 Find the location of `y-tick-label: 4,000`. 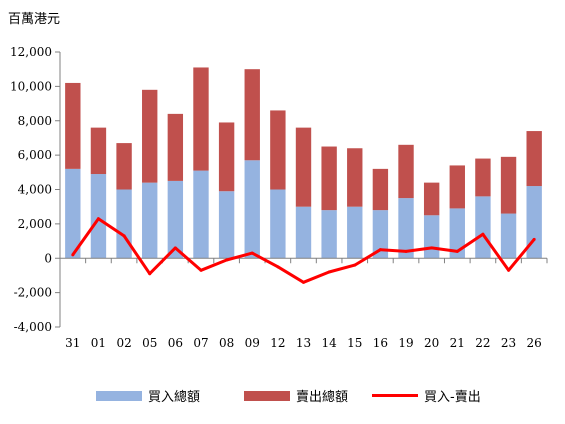

y-tick-label: 4,000 is located at coordinates (35, 190).